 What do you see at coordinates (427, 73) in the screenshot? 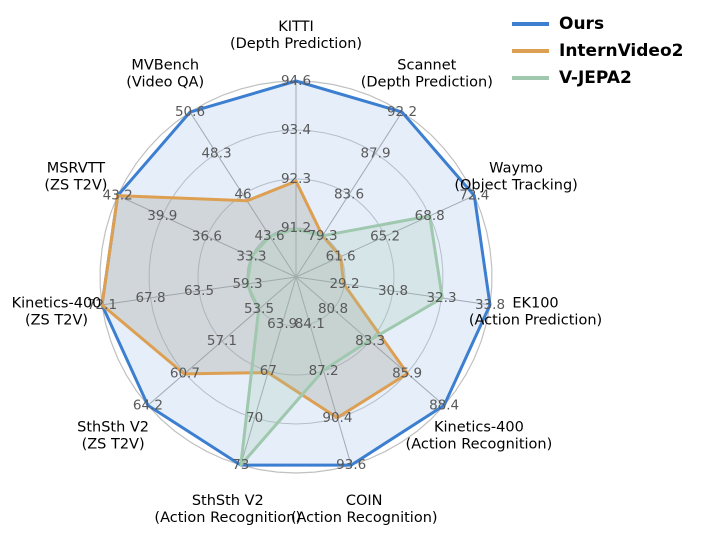
I see `axis-label: Scannet (Depth Prediction)` at bounding box center [427, 73].